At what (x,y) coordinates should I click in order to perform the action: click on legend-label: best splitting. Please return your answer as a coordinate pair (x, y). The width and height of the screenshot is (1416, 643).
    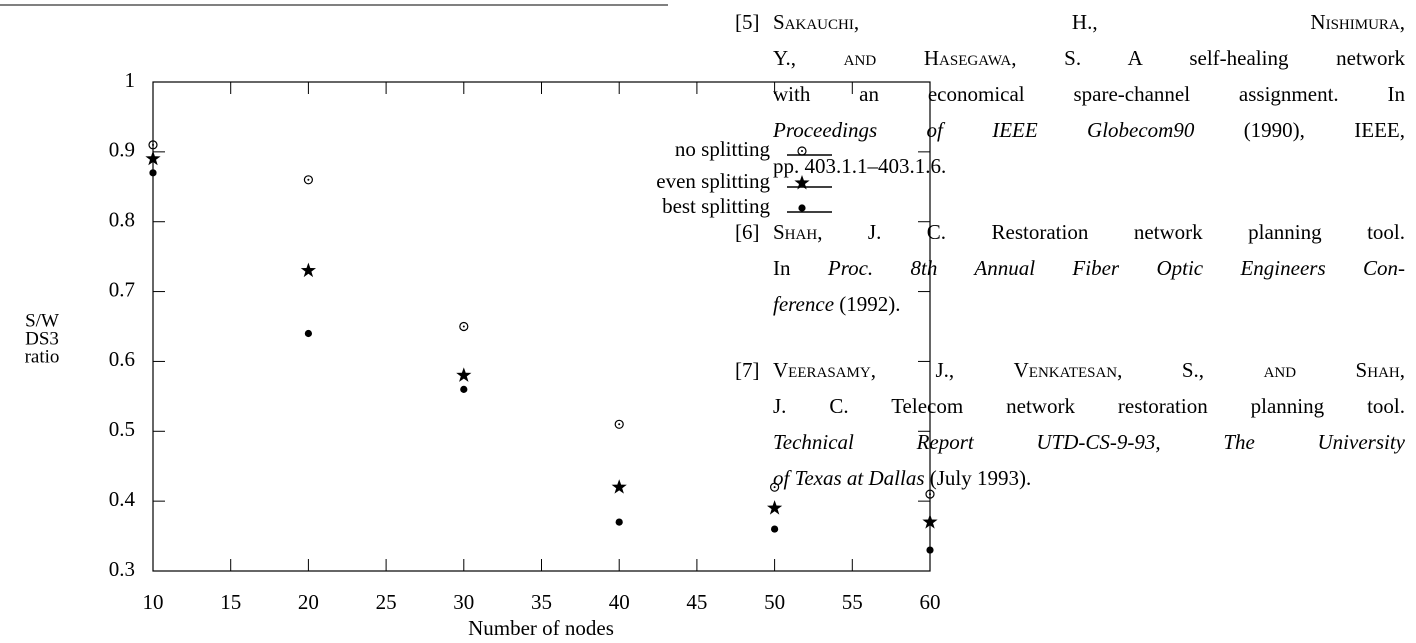
    Looking at the image, I should click on (716, 206).